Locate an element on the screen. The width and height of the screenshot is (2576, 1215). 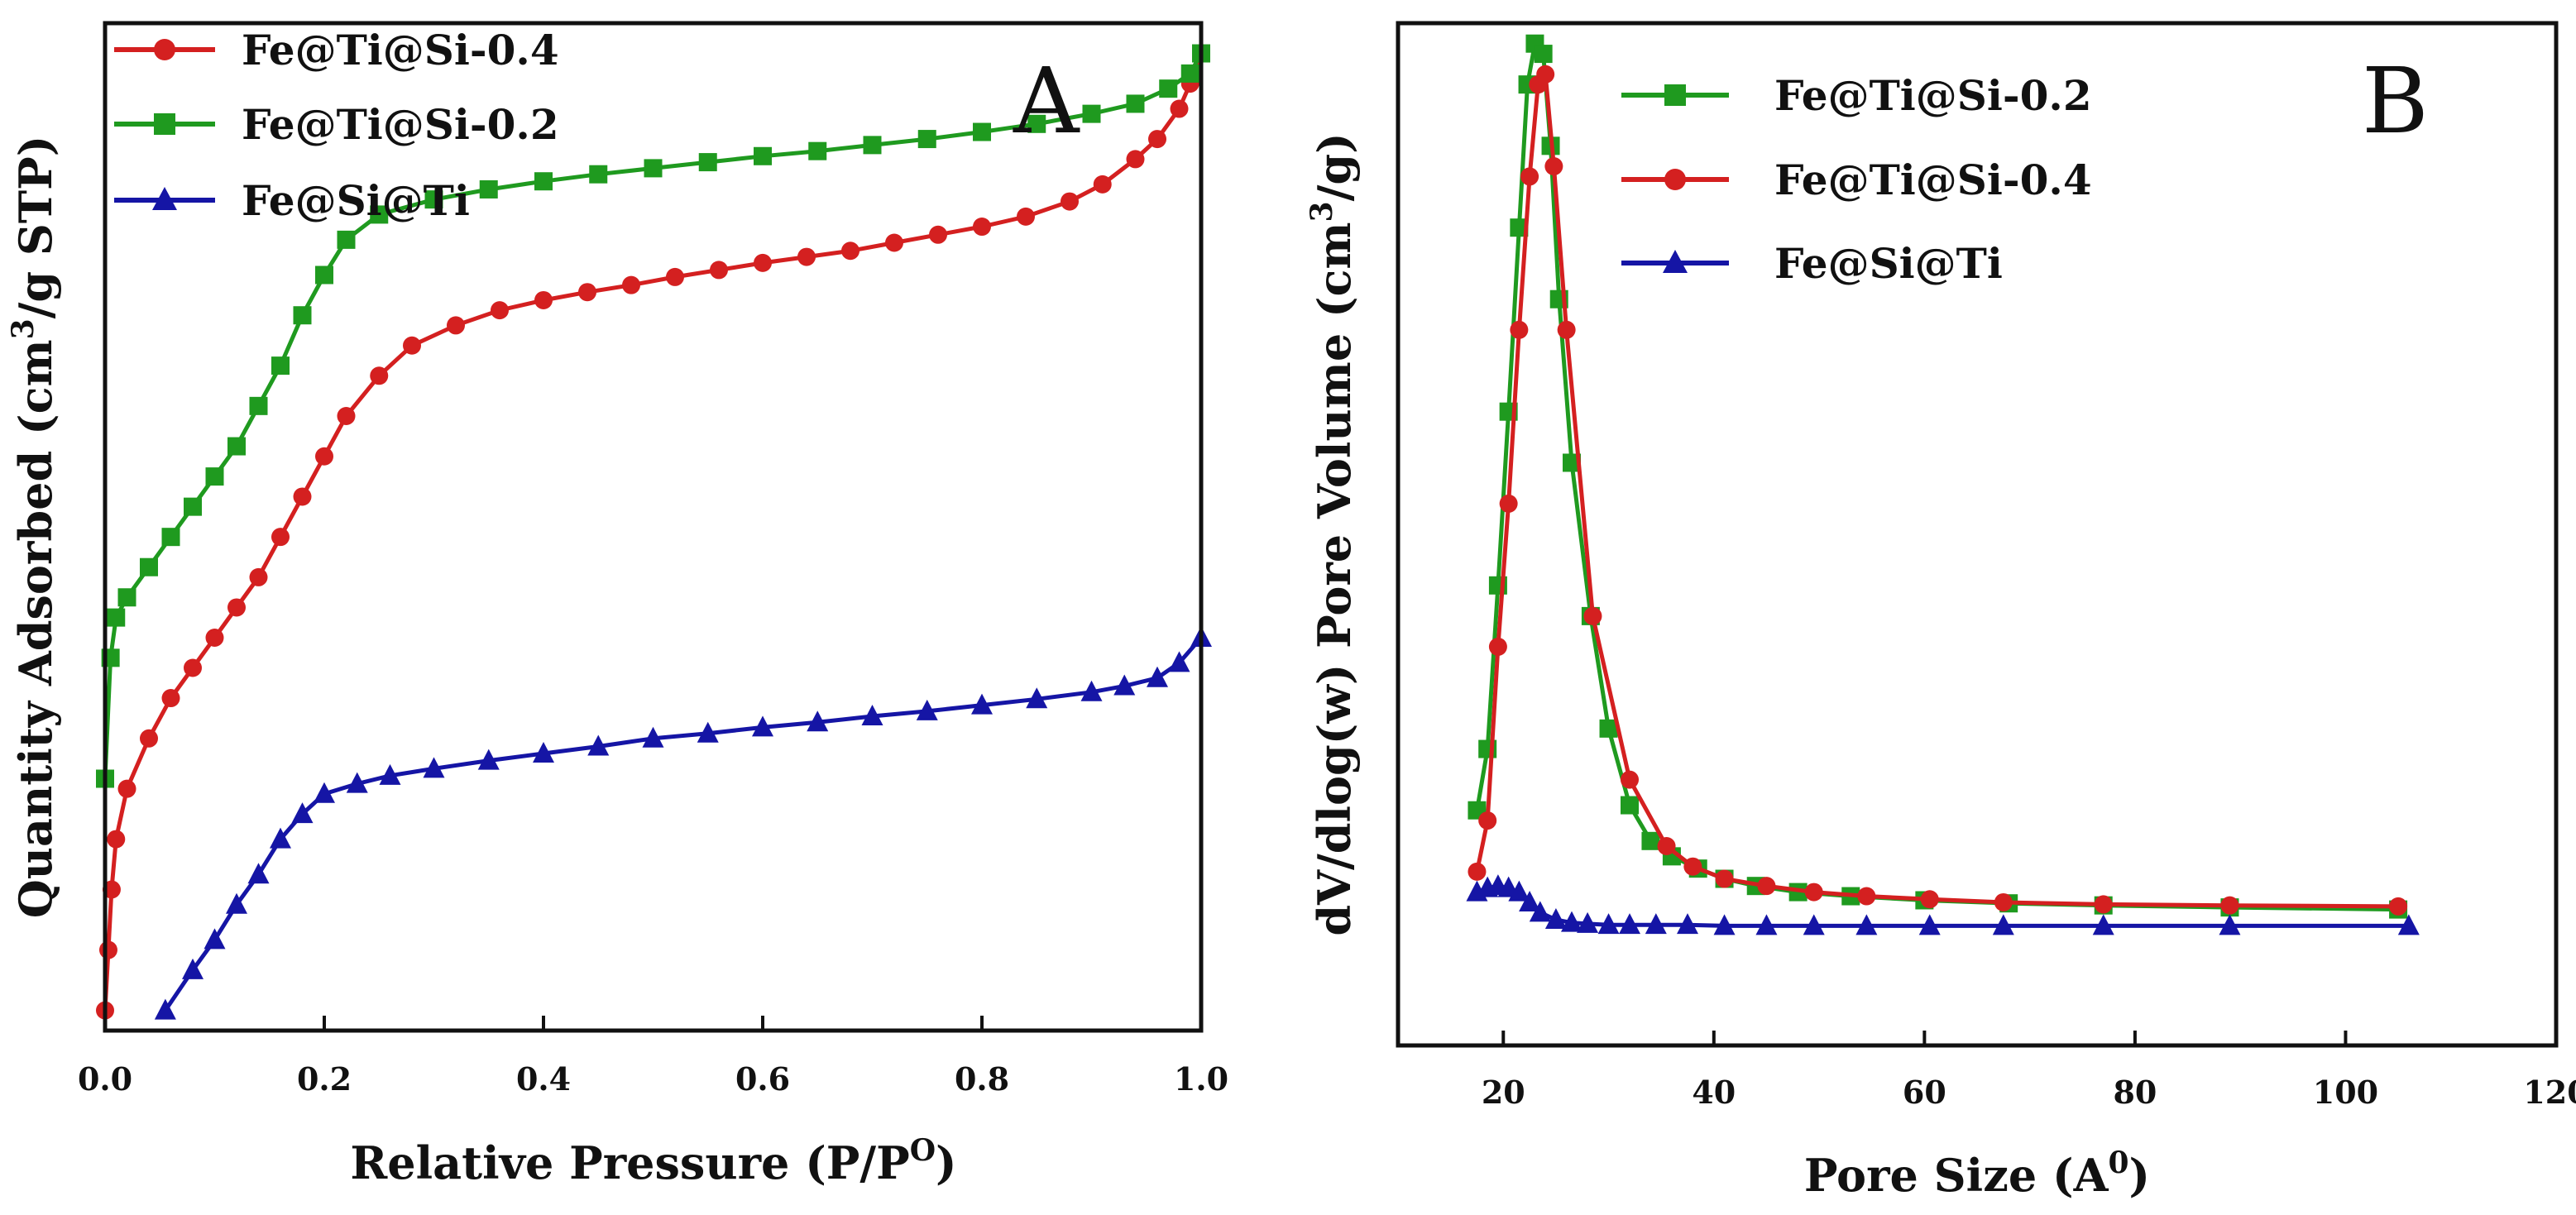
panel-a-legend-label-1: Fe@Ti@Si-0.4 is located at coordinates (400, 50).